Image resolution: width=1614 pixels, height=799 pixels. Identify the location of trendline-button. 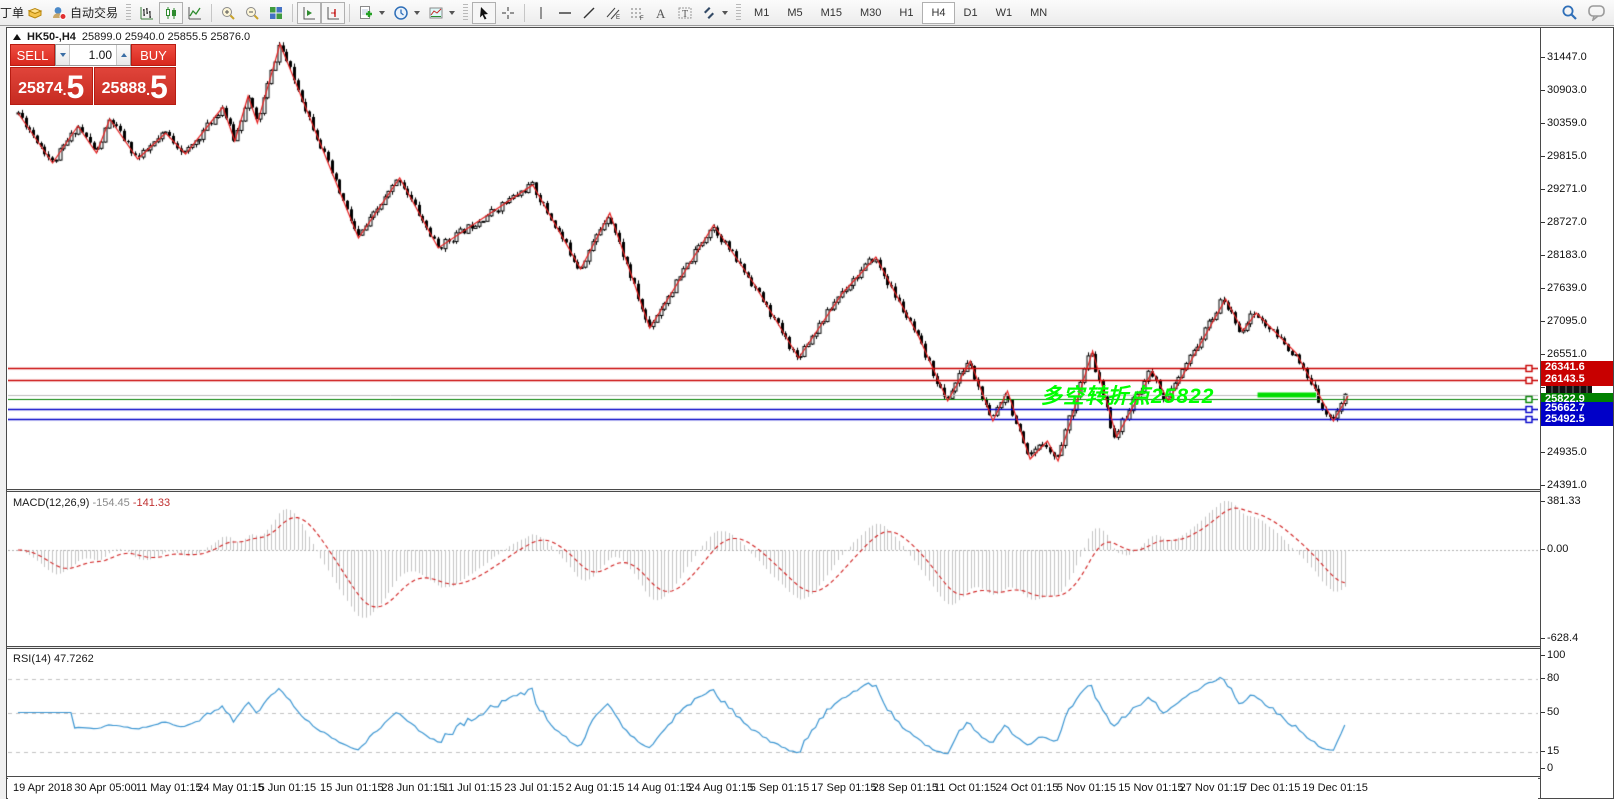
(589, 13).